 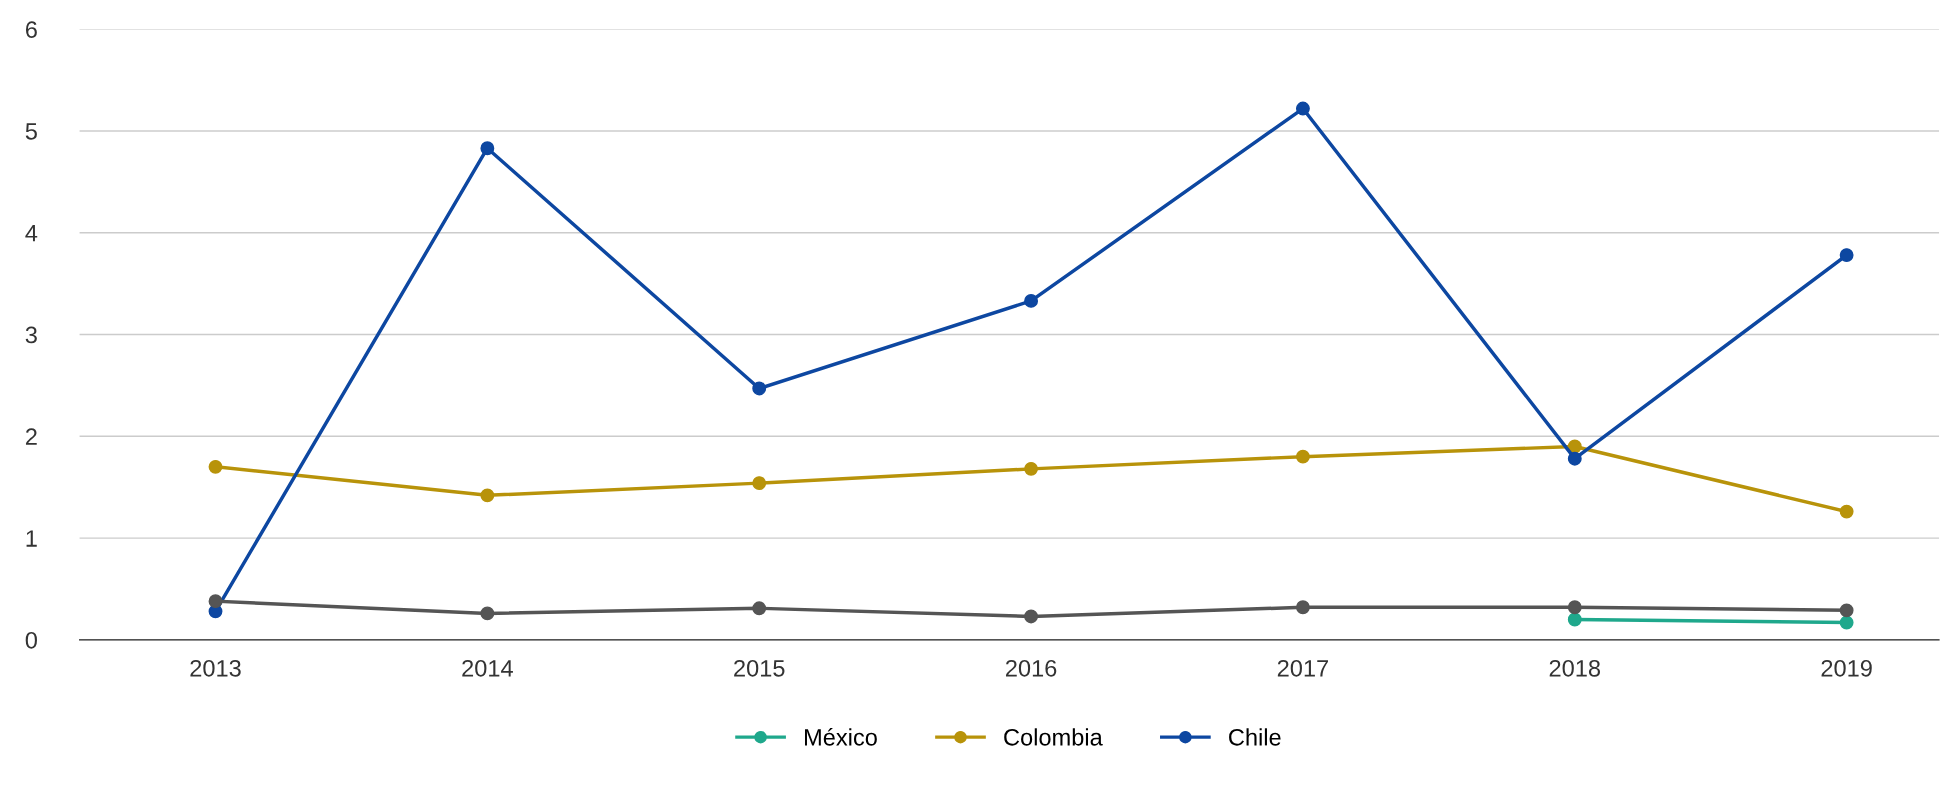 I want to click on y-tick-label: 4, so click(x=31, y=233).